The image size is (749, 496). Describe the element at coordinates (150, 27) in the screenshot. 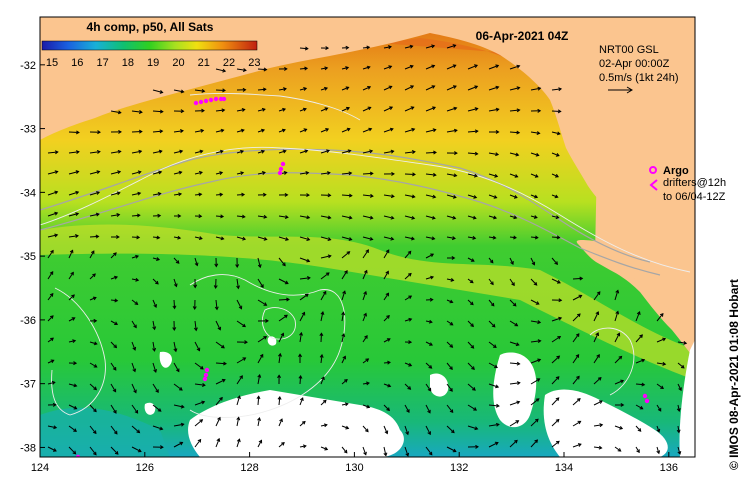

I see `colorbar-title: 4h comp, p50, All Sats` at that location.